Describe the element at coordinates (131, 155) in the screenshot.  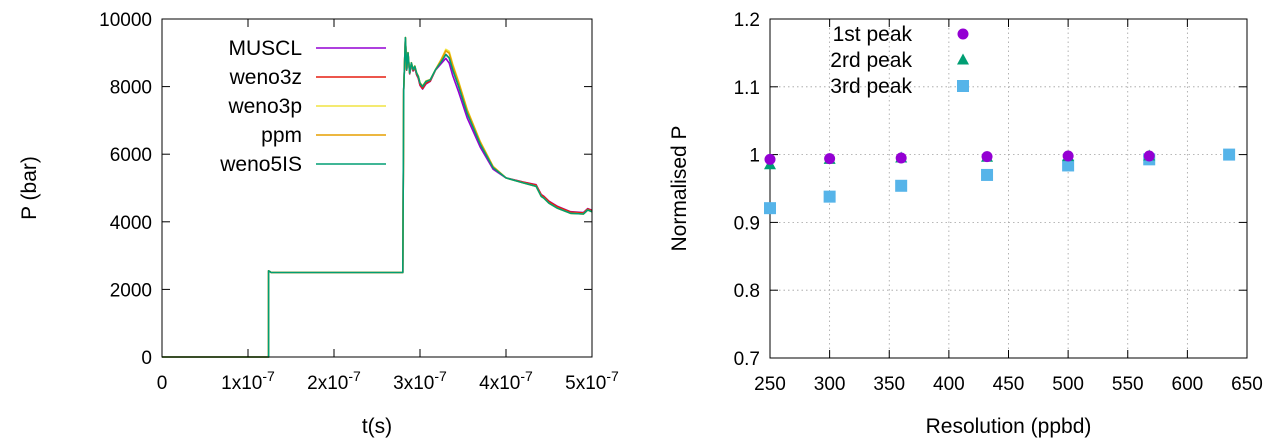
I see `y-tick-label: 6000` at that location.